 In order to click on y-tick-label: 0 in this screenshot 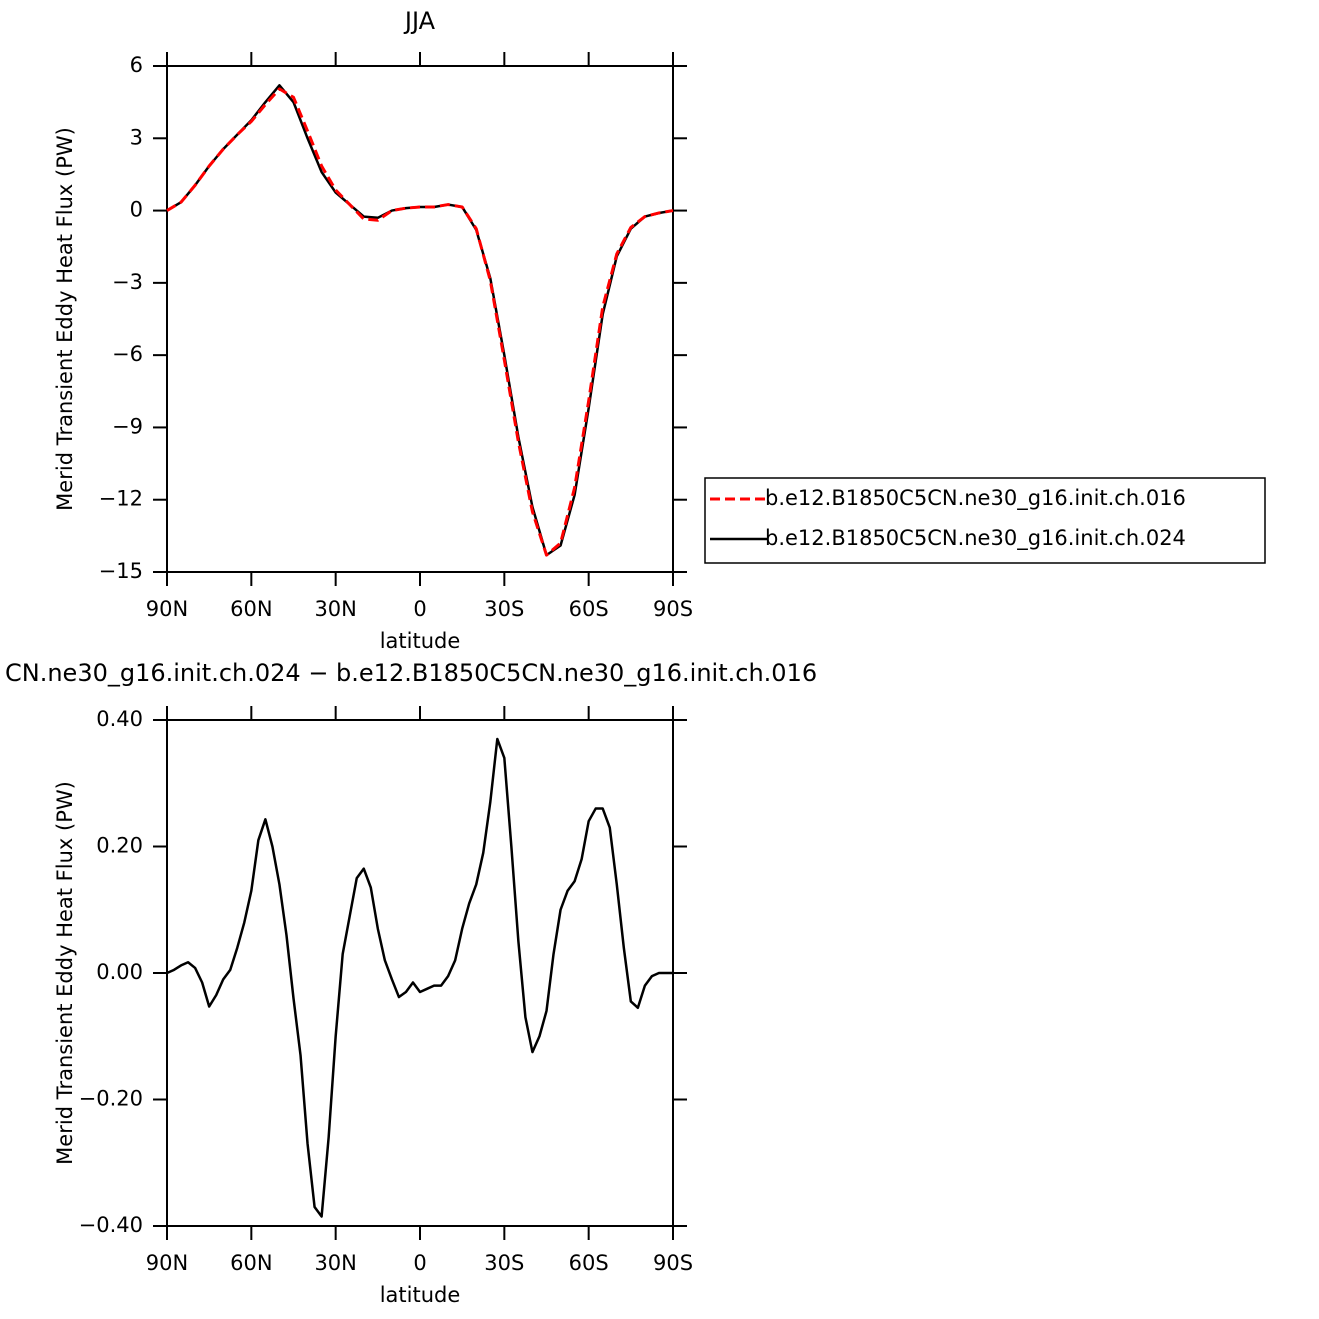, I will do `click(136, 210)`.